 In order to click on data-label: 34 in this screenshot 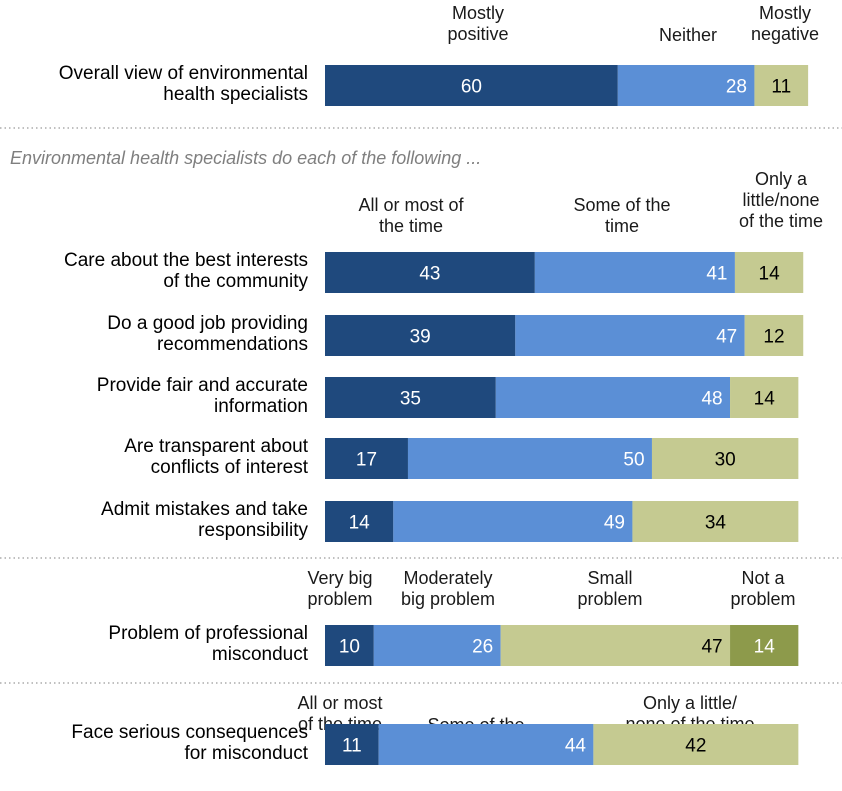, I will do `click(716, 523)`.